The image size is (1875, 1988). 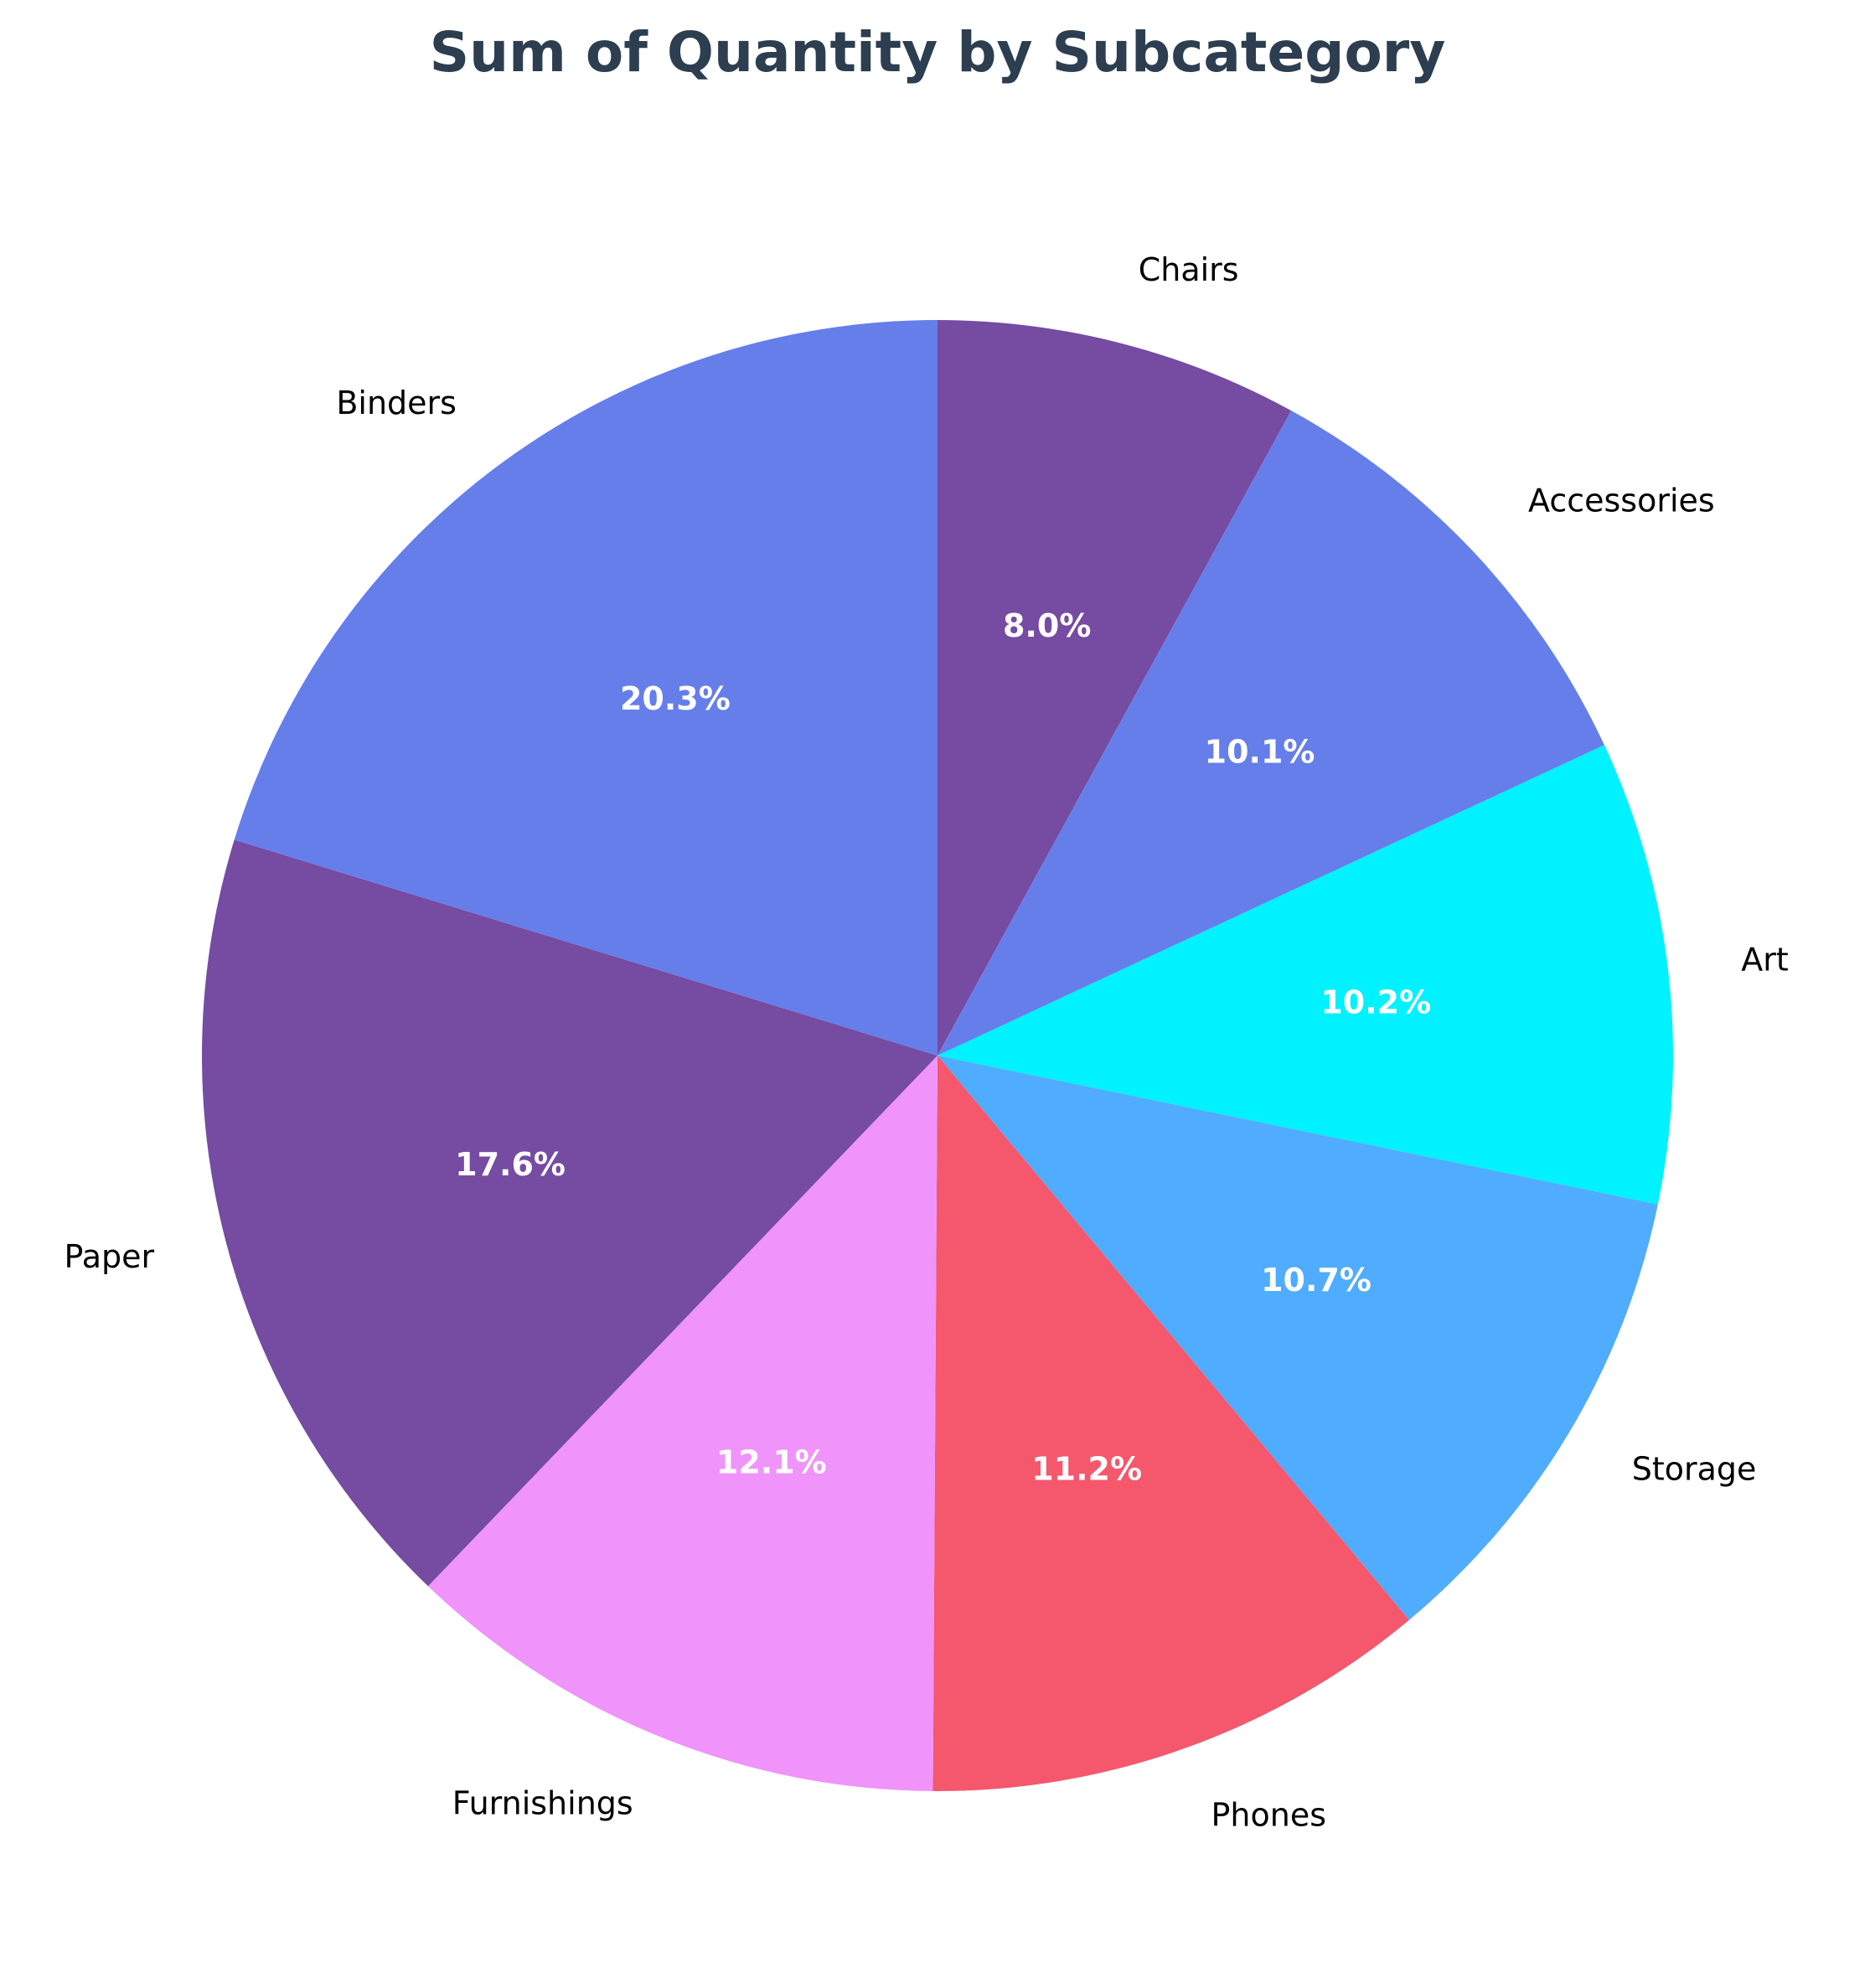 I want to click on slice-percent-furnishings: 12.1%, so click(x=771, y=1463).